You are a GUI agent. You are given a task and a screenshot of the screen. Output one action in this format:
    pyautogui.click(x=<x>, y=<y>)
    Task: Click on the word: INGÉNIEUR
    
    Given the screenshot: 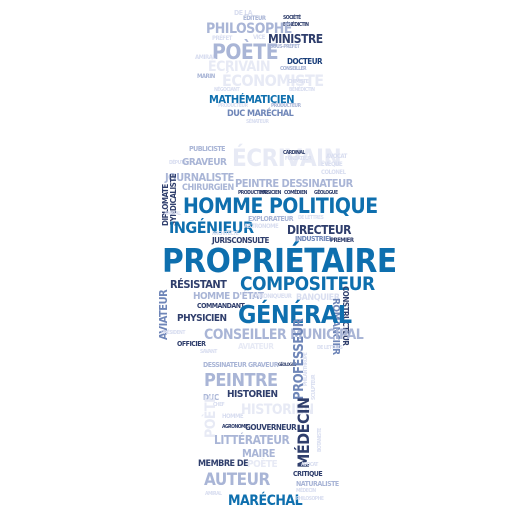 What is the action you would take?
    pyautogui.click(x=211, y=227)
    